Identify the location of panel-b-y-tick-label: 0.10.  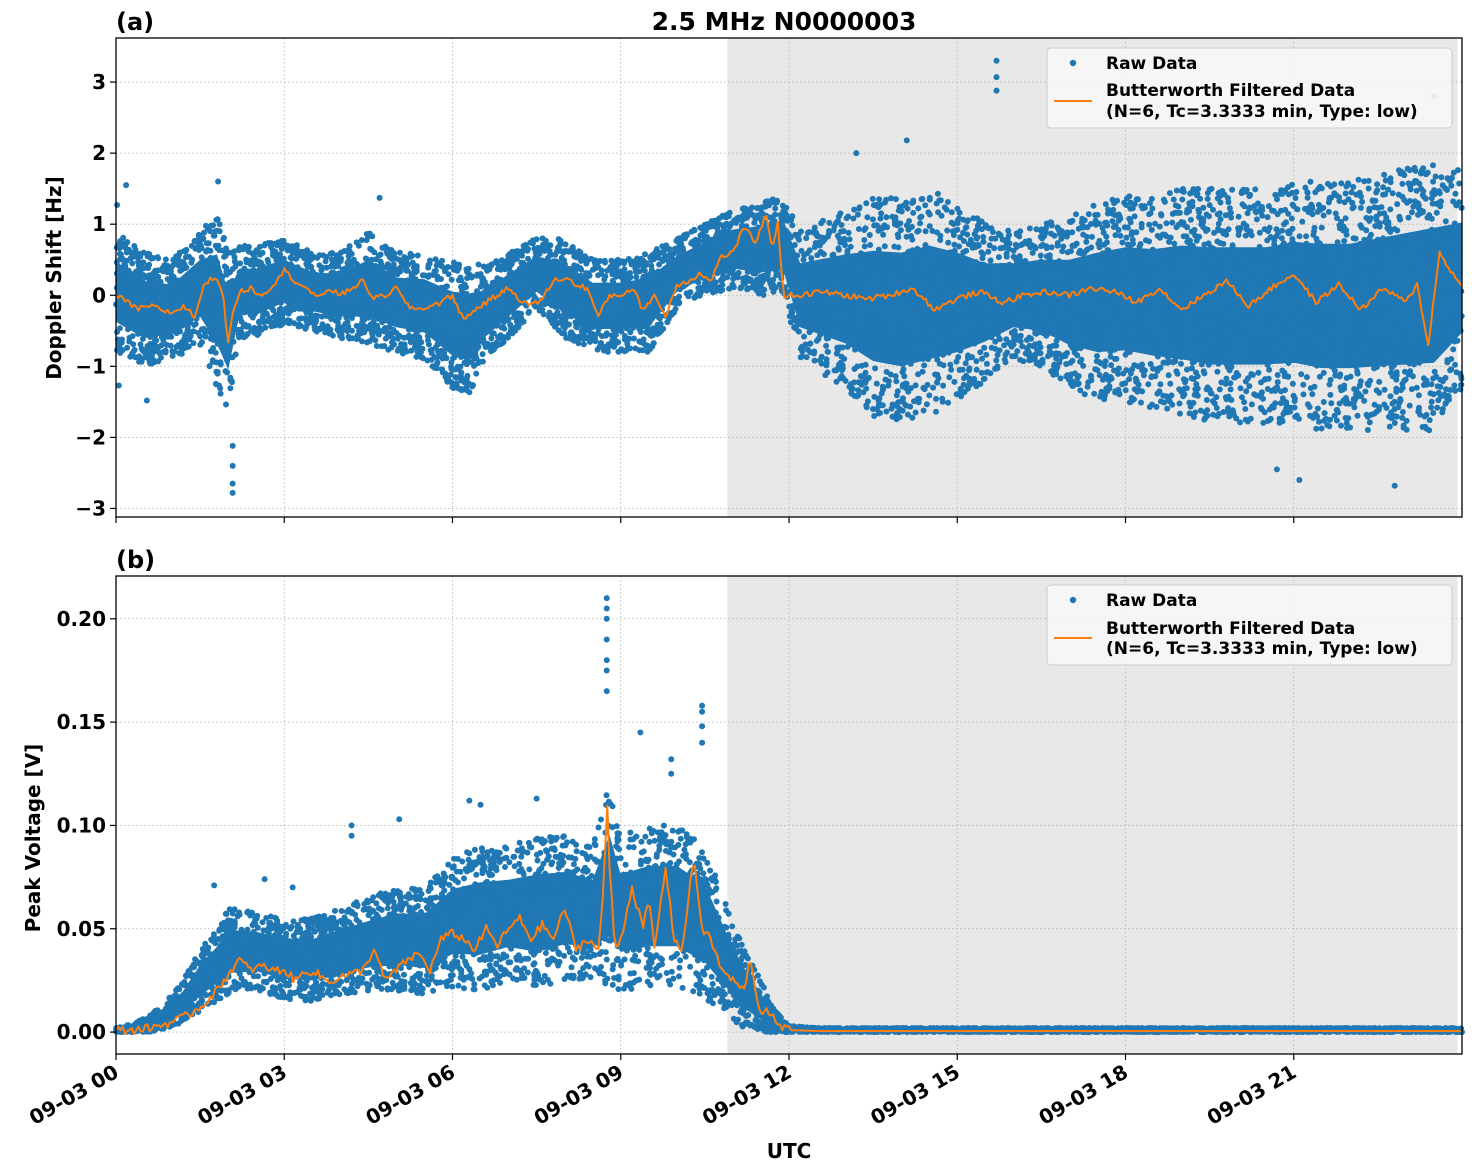
(81, 825).